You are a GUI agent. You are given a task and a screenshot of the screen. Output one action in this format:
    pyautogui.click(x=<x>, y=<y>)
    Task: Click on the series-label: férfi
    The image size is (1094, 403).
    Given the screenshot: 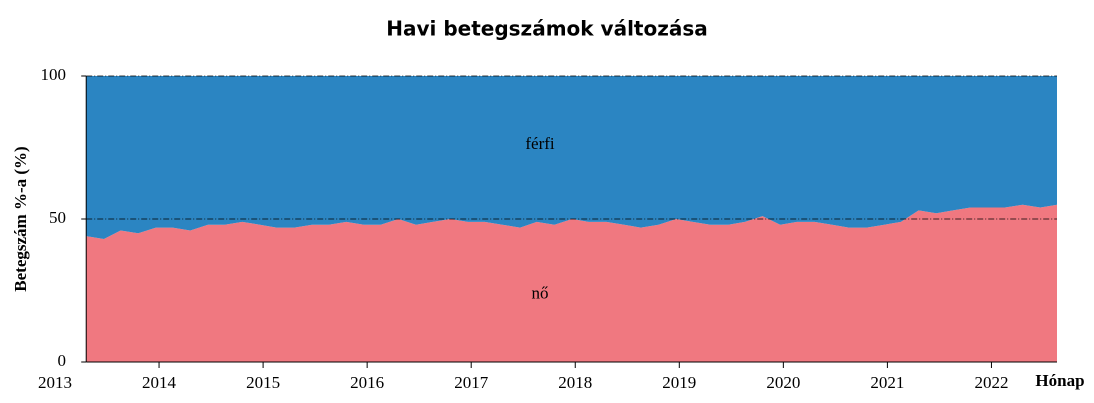 What is the action you would take?
    pyautogui.click(x=540, y=143)
    